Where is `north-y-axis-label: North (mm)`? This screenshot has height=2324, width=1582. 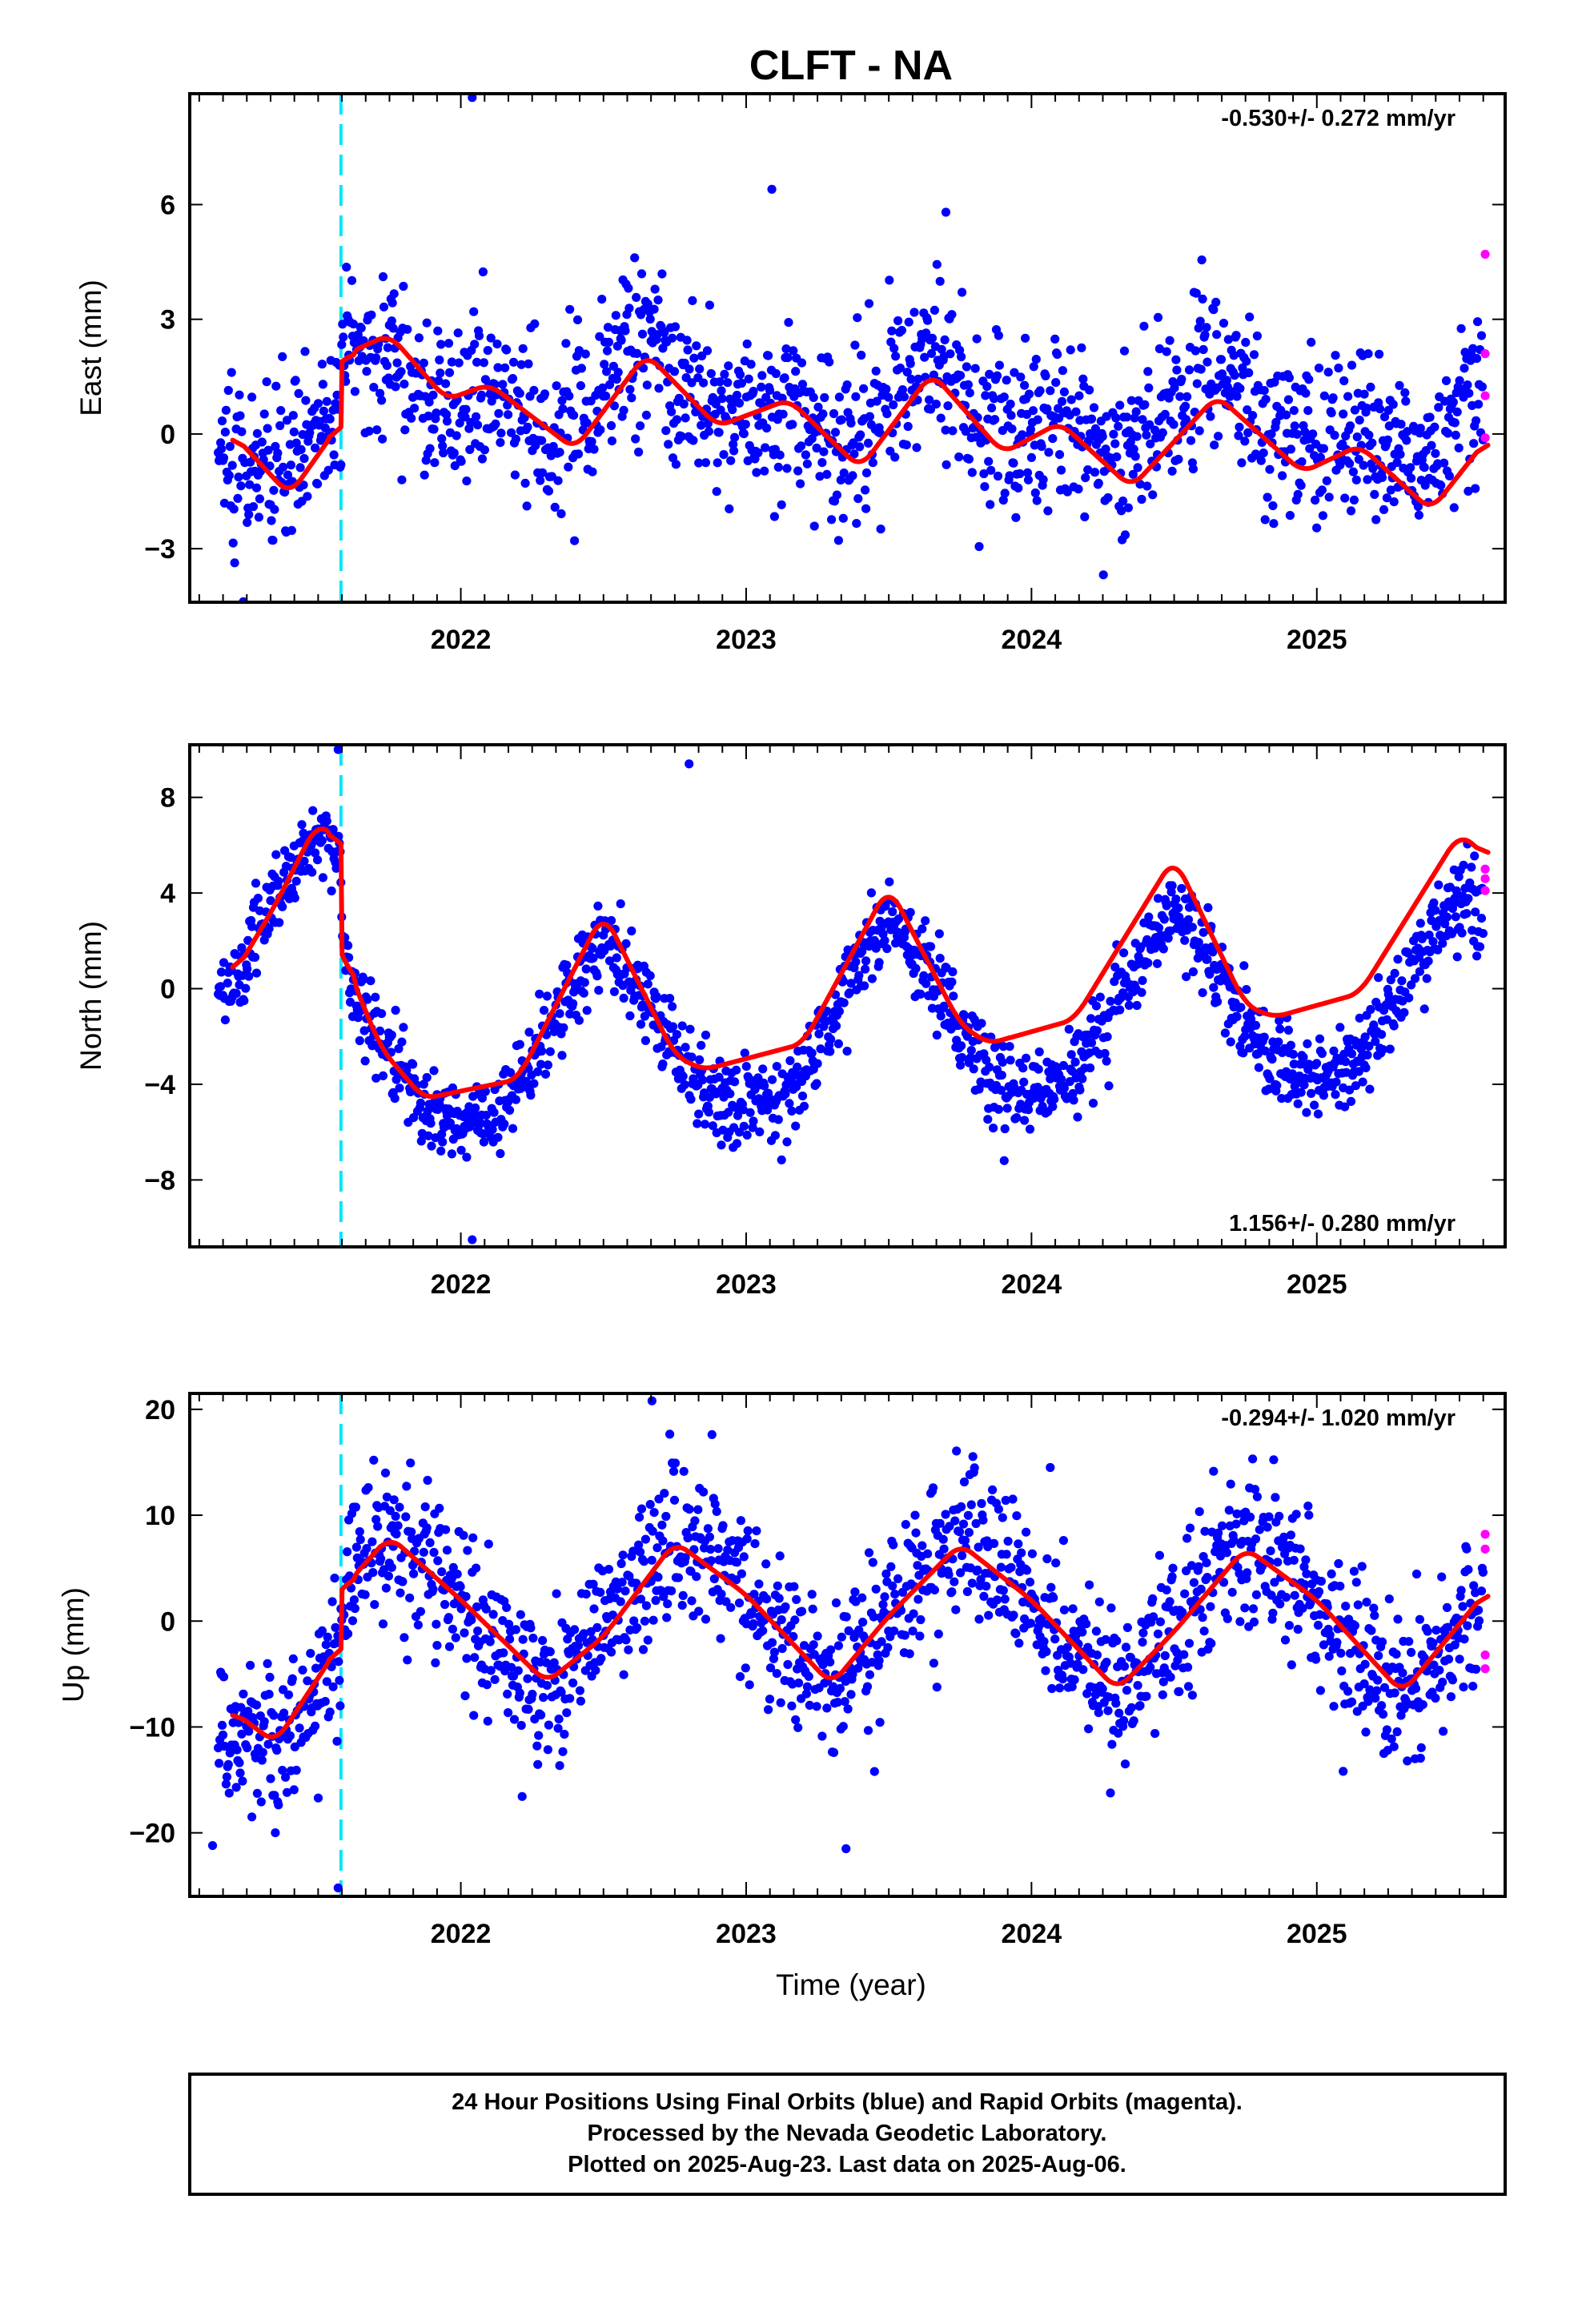 north-y-axis-label: North (mm) is located at coordinates (91, 996).